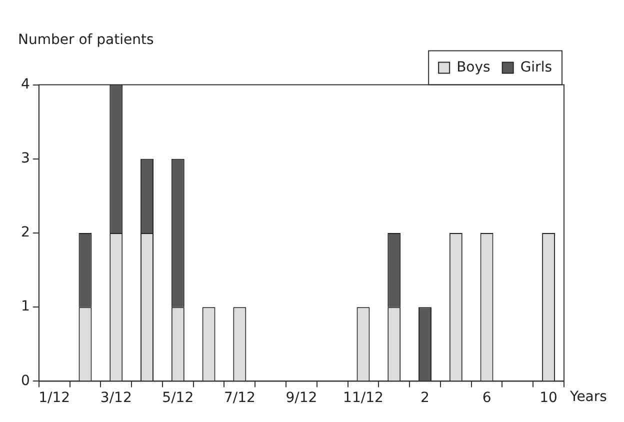  I want to click on x-tick-label: 10, so click(549, 398).